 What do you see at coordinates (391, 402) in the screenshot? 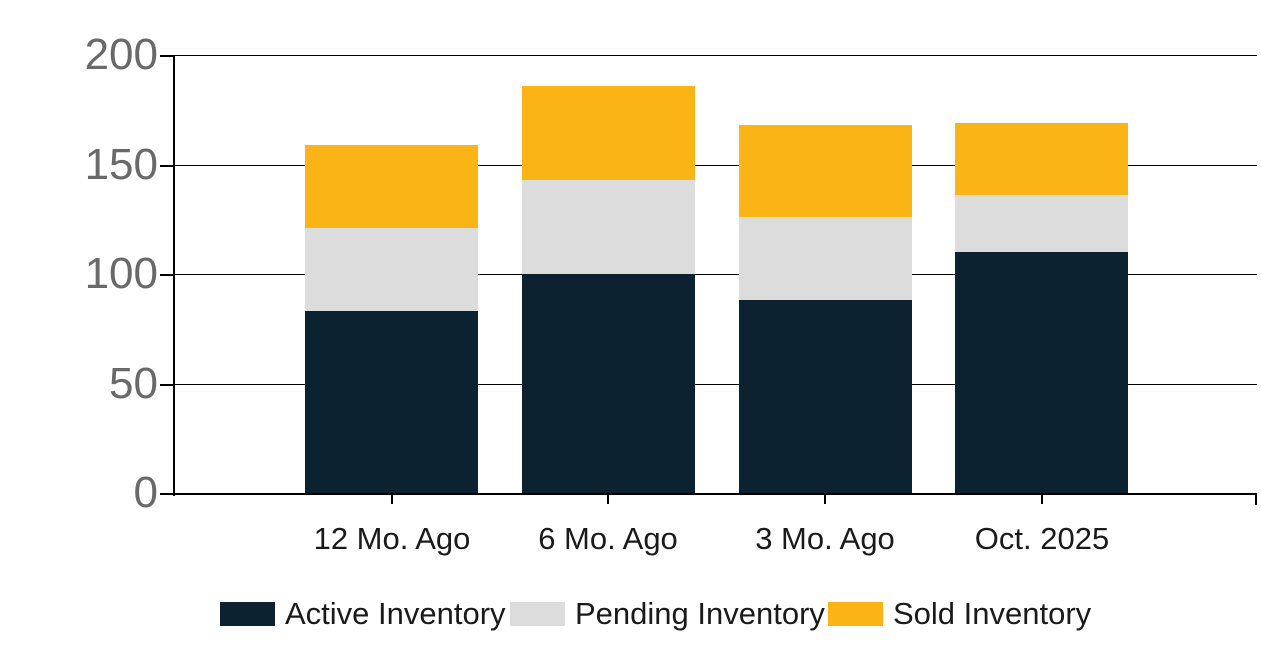
I see `bar-segment-active-inventory-12-mo-ago` at bounding box center [391, 402].